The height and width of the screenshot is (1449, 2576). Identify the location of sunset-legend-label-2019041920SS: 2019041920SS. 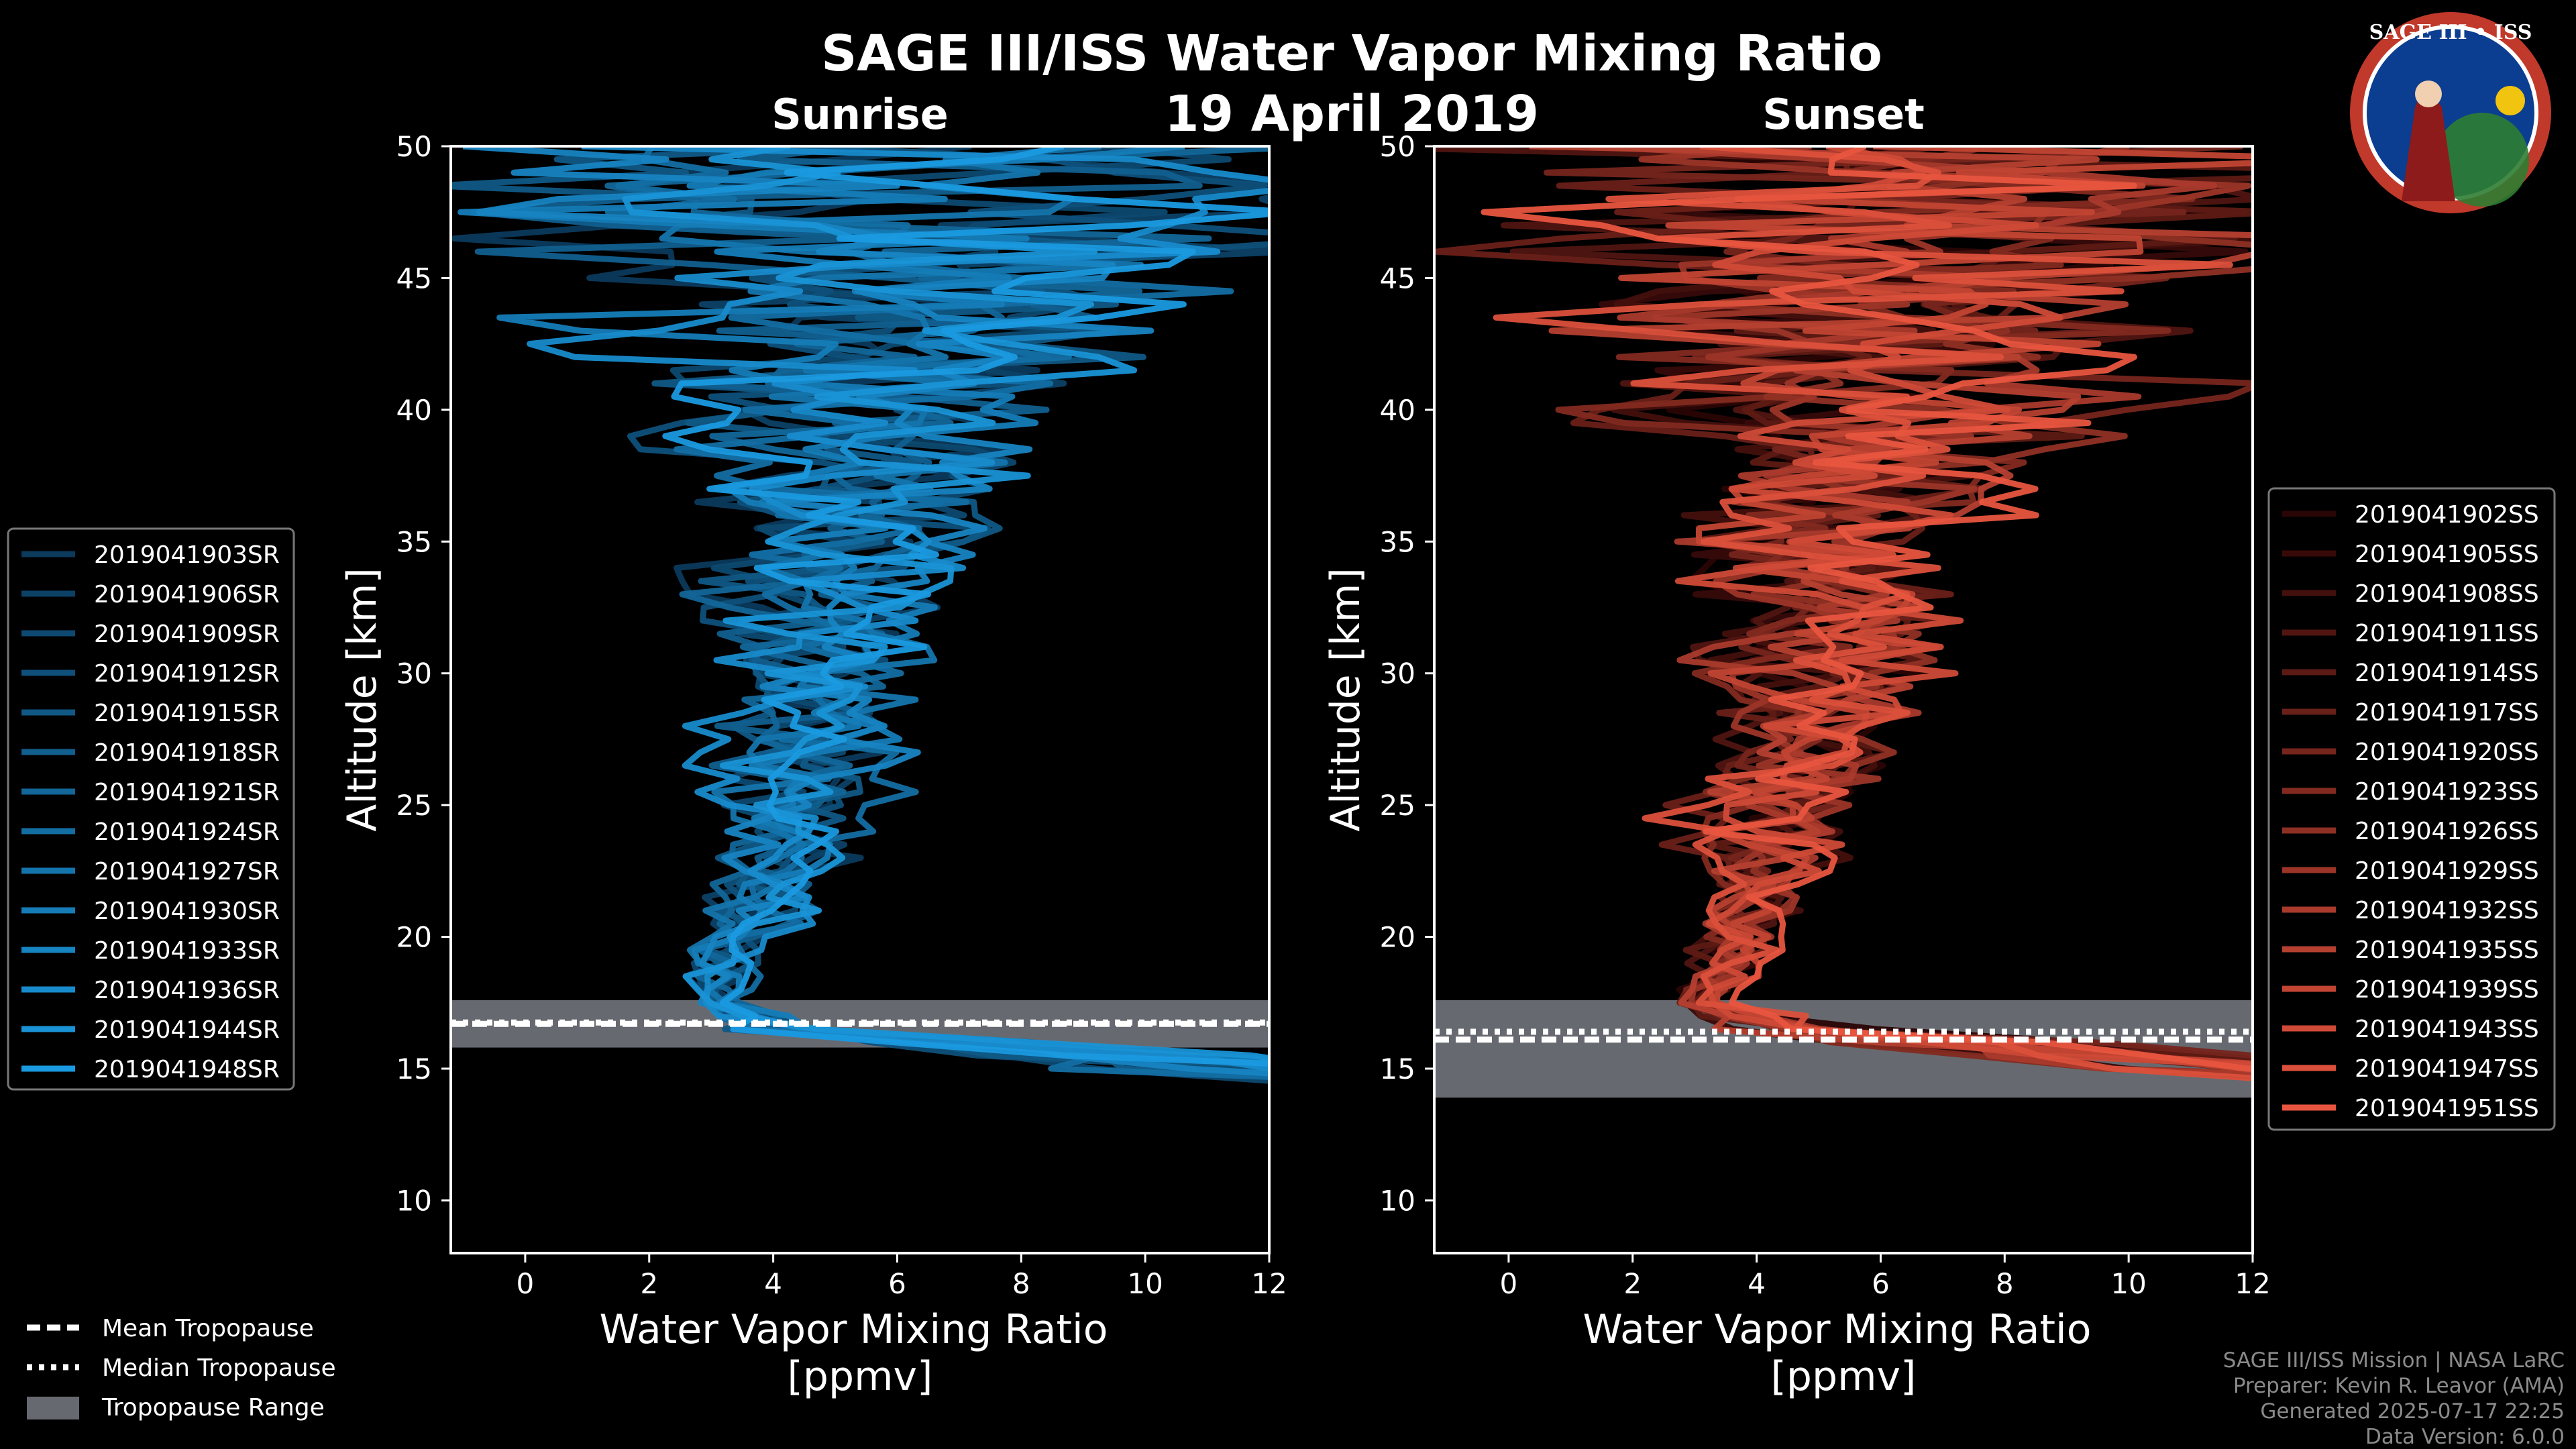
(2447, 752).